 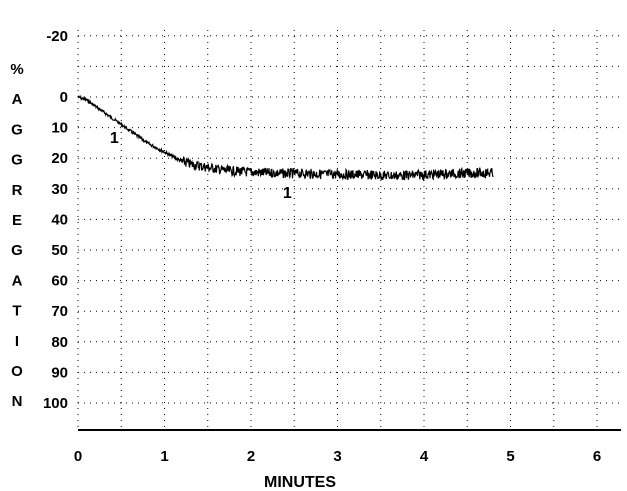 What do you see at coordinates (16, 69) in the screenshot?
I see `y-axis-label-char: %` at bounding box center [16, 69].